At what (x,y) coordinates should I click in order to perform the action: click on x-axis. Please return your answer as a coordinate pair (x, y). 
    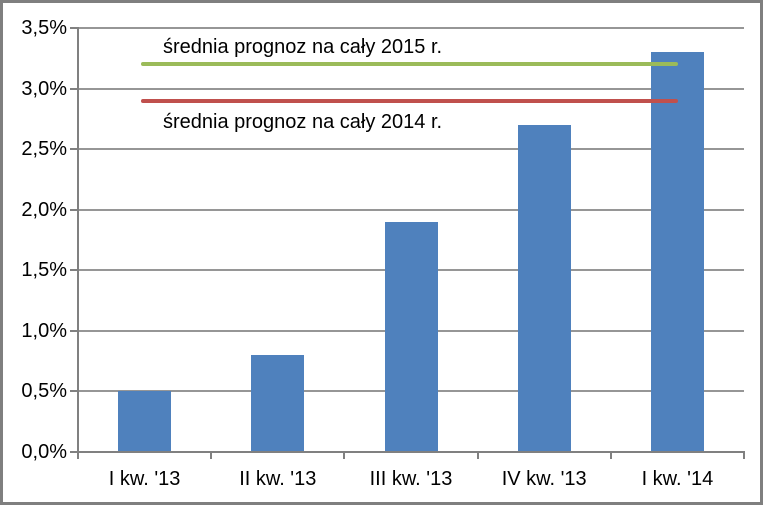
    Looking at the image, I should click on (411, 452).